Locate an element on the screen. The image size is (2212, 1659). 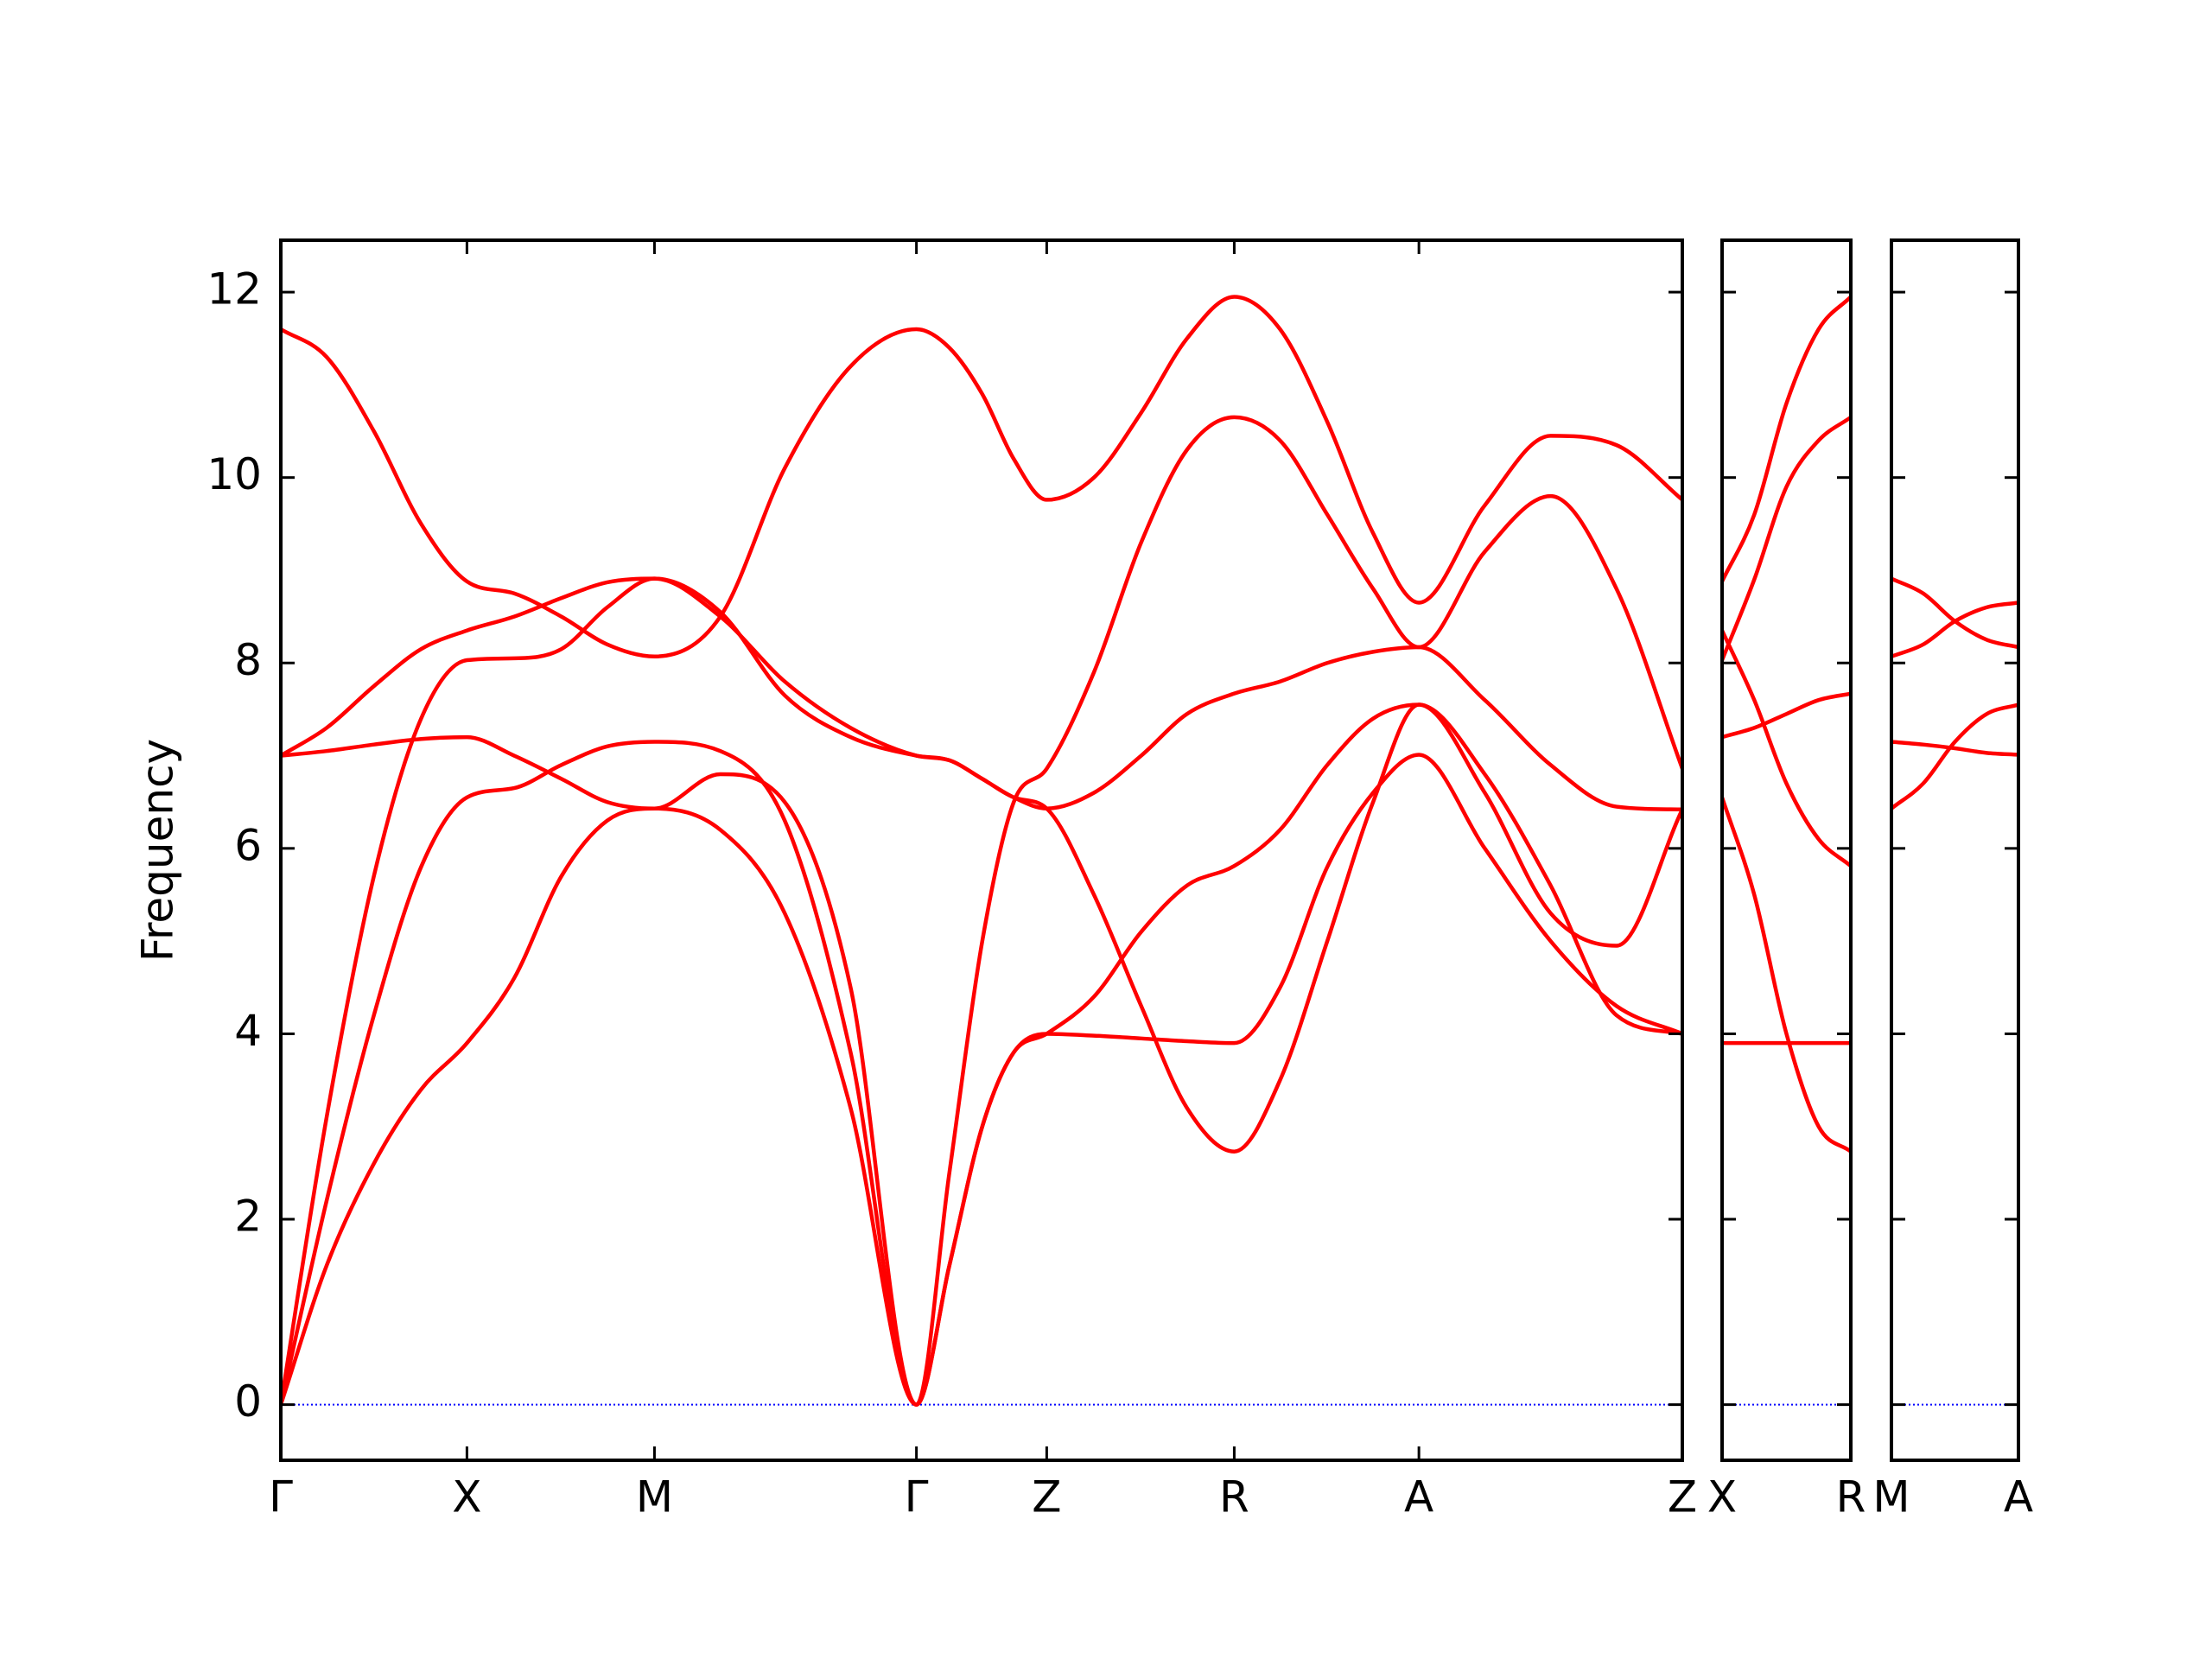
y-tick-label: 2 is located at coordinates (248, 1217).